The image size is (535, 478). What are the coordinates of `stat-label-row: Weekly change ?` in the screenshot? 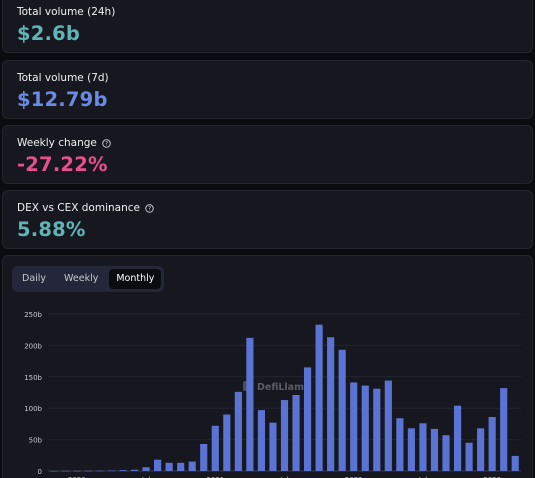 It's located at (64, 143).